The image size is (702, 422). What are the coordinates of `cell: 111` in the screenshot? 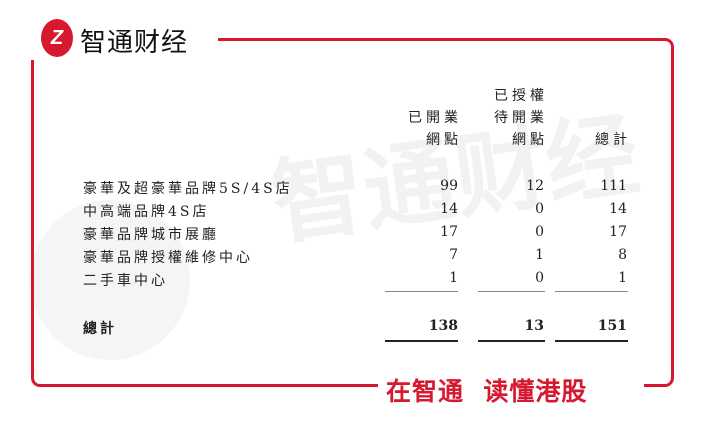 It's located at (613, 186).